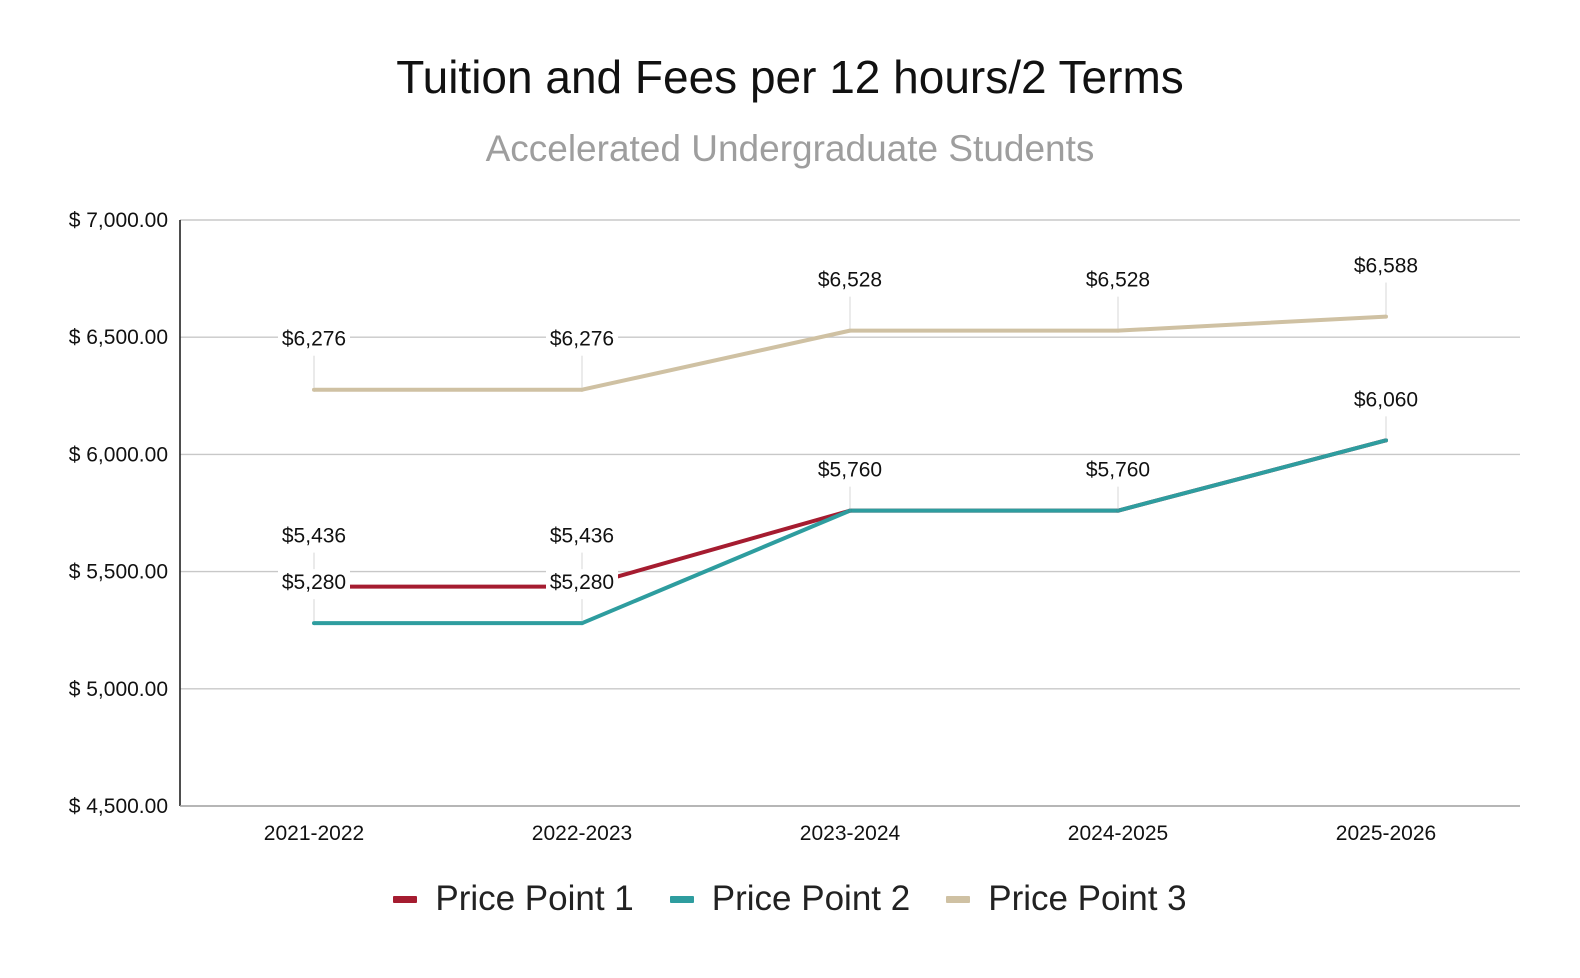  I want to click on legend-label: Price Point 3, so click(1087, 898).